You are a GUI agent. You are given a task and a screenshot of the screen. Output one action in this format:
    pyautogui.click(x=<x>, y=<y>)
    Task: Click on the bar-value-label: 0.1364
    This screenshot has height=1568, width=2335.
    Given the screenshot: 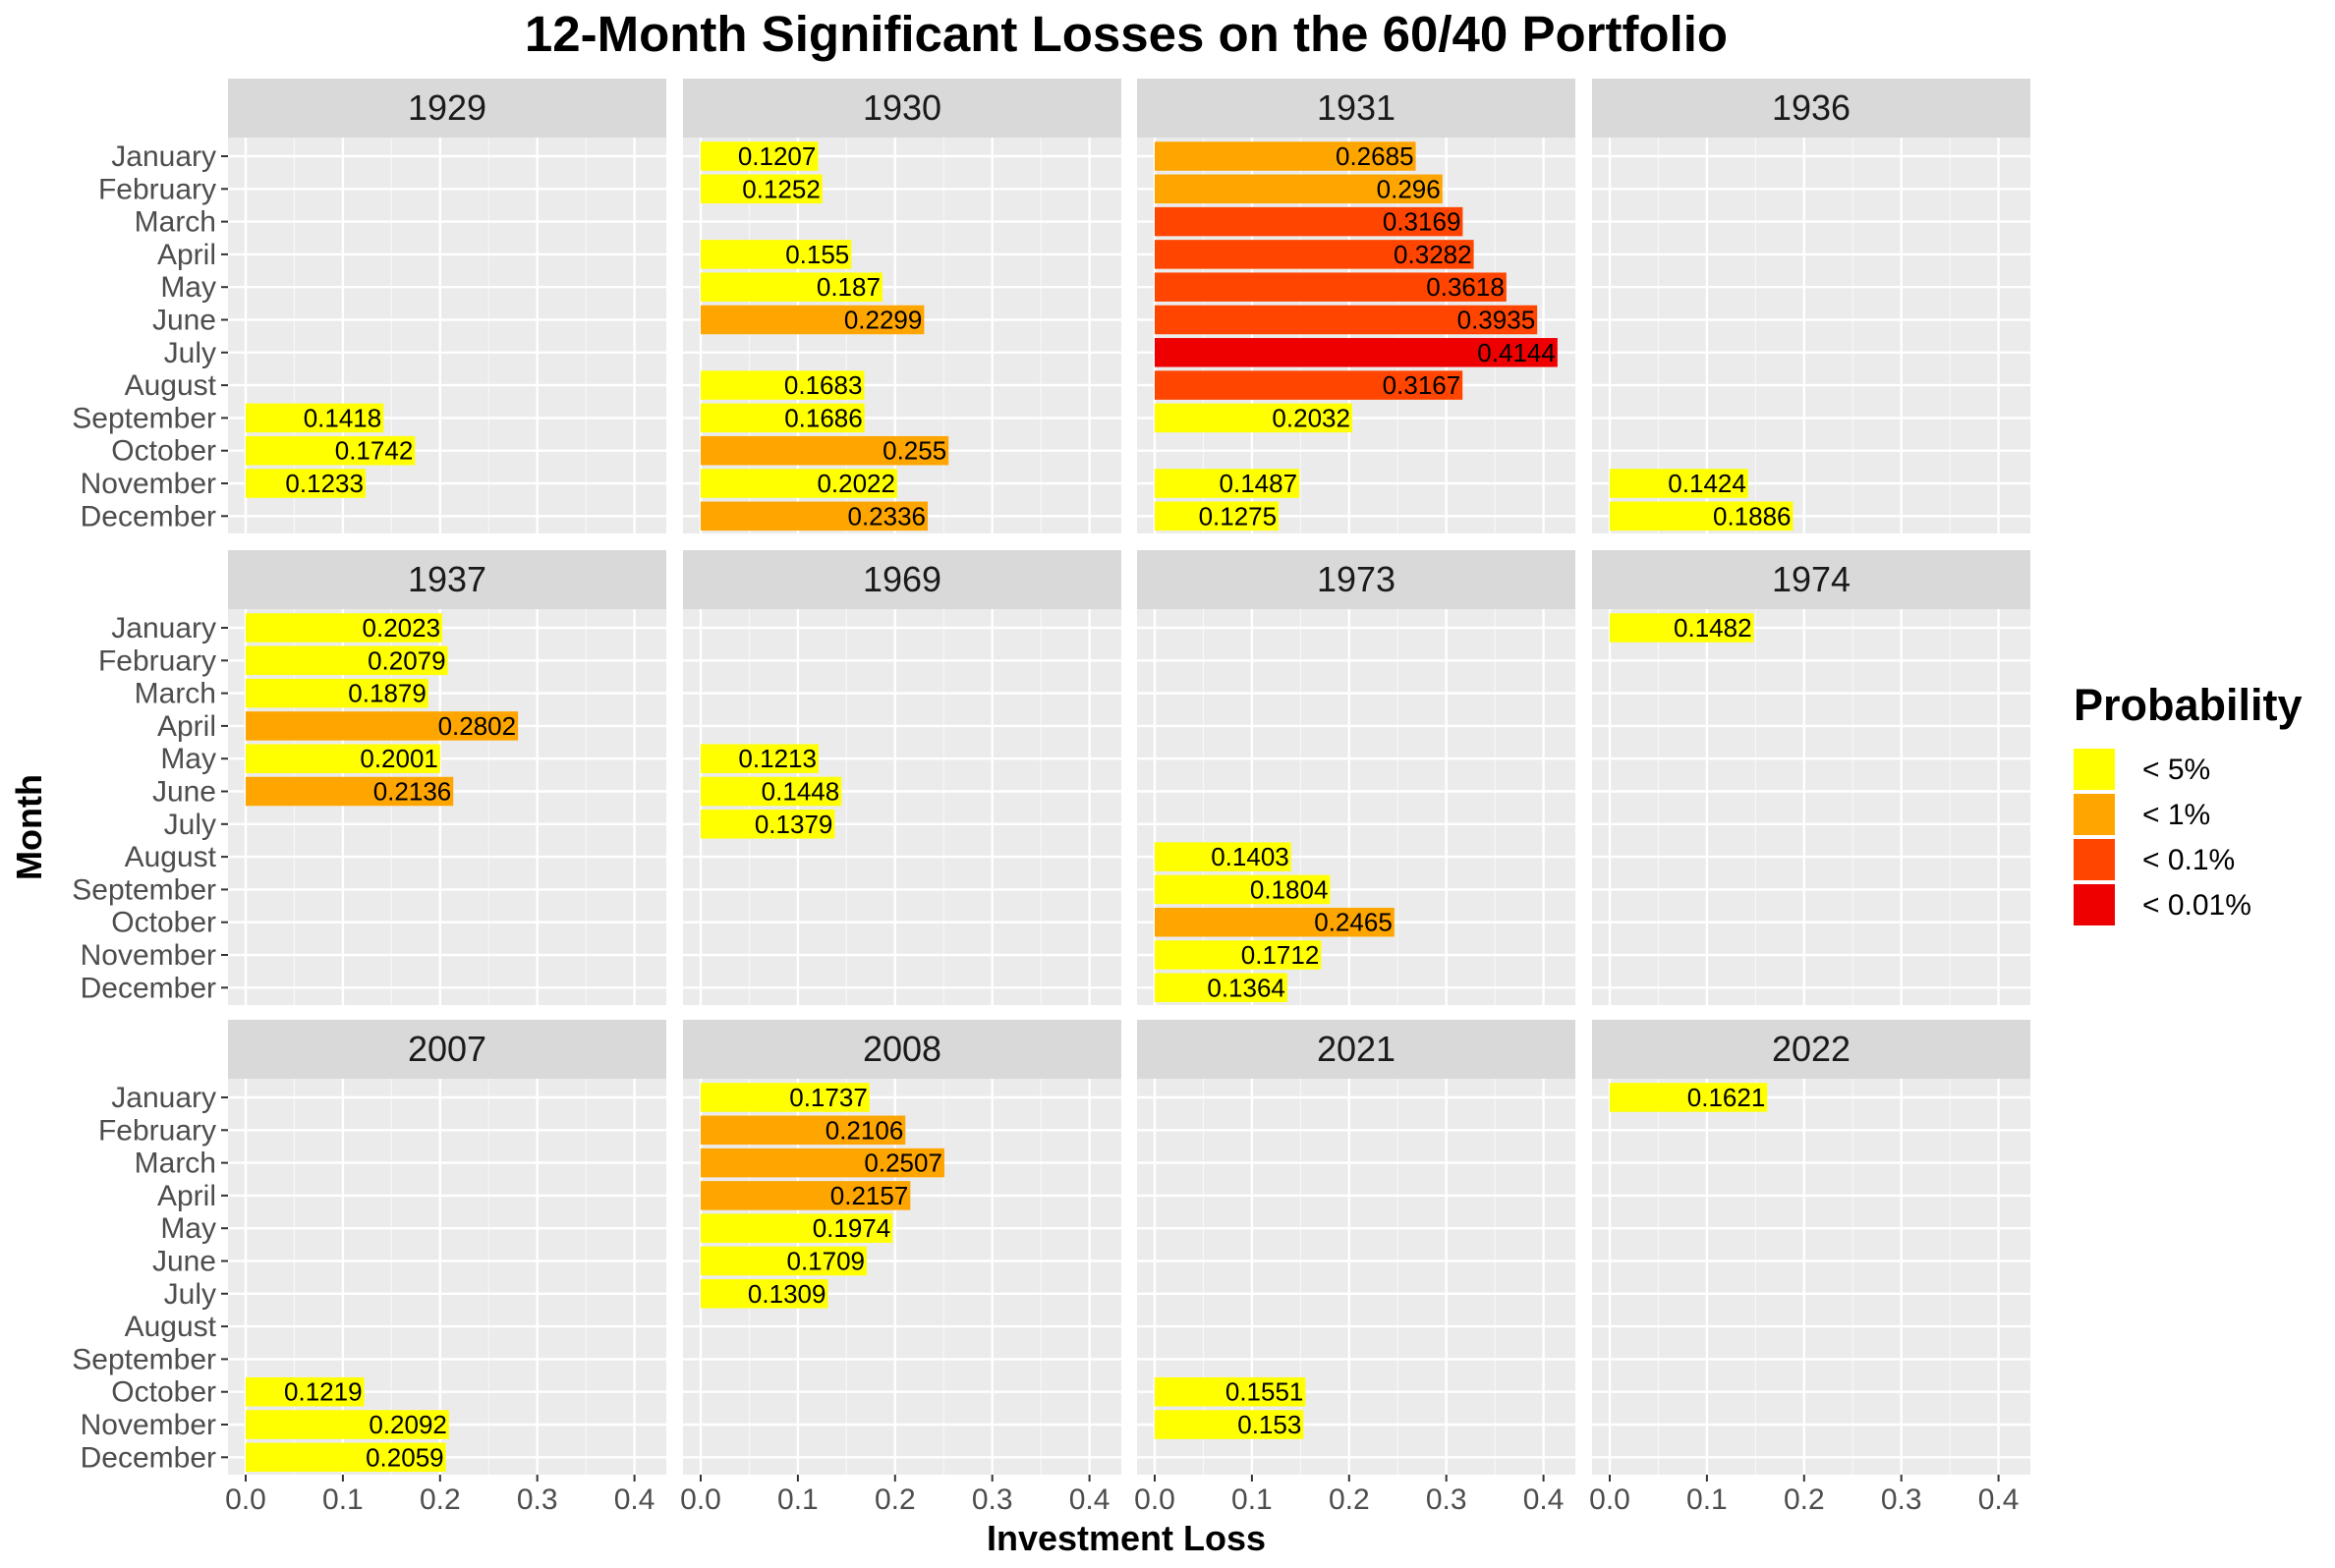 What is the action you would take?
    pyautogui.click(x=1246, y=987)
    